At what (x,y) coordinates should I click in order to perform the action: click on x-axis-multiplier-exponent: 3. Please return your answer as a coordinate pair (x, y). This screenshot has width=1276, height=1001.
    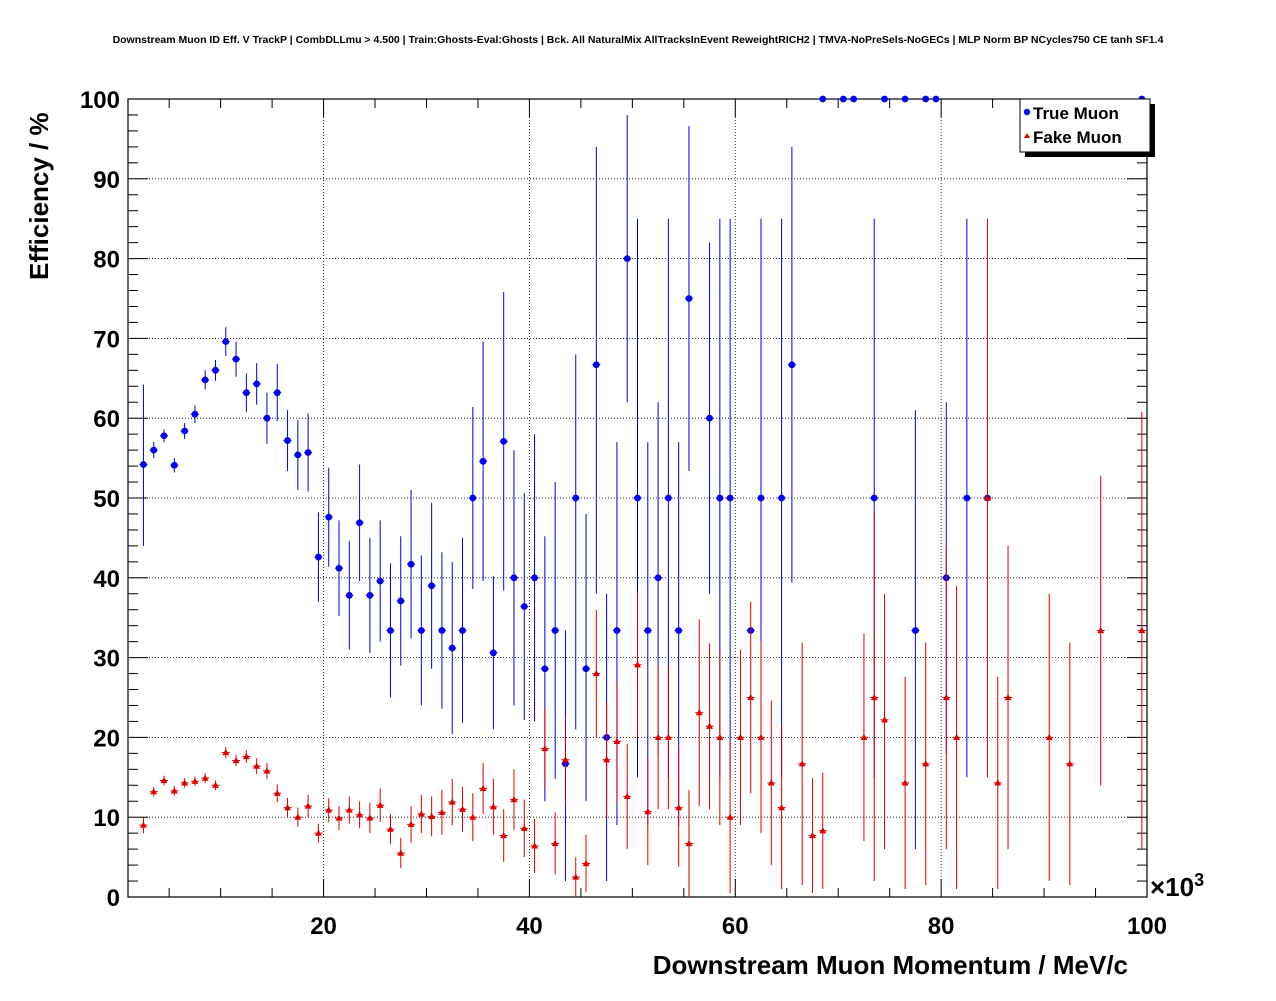
    Looking at the image, I should click on (1199, 880).